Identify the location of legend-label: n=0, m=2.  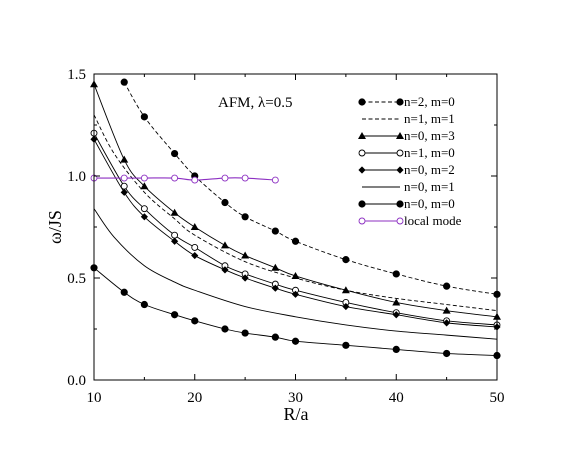
(429, 169).